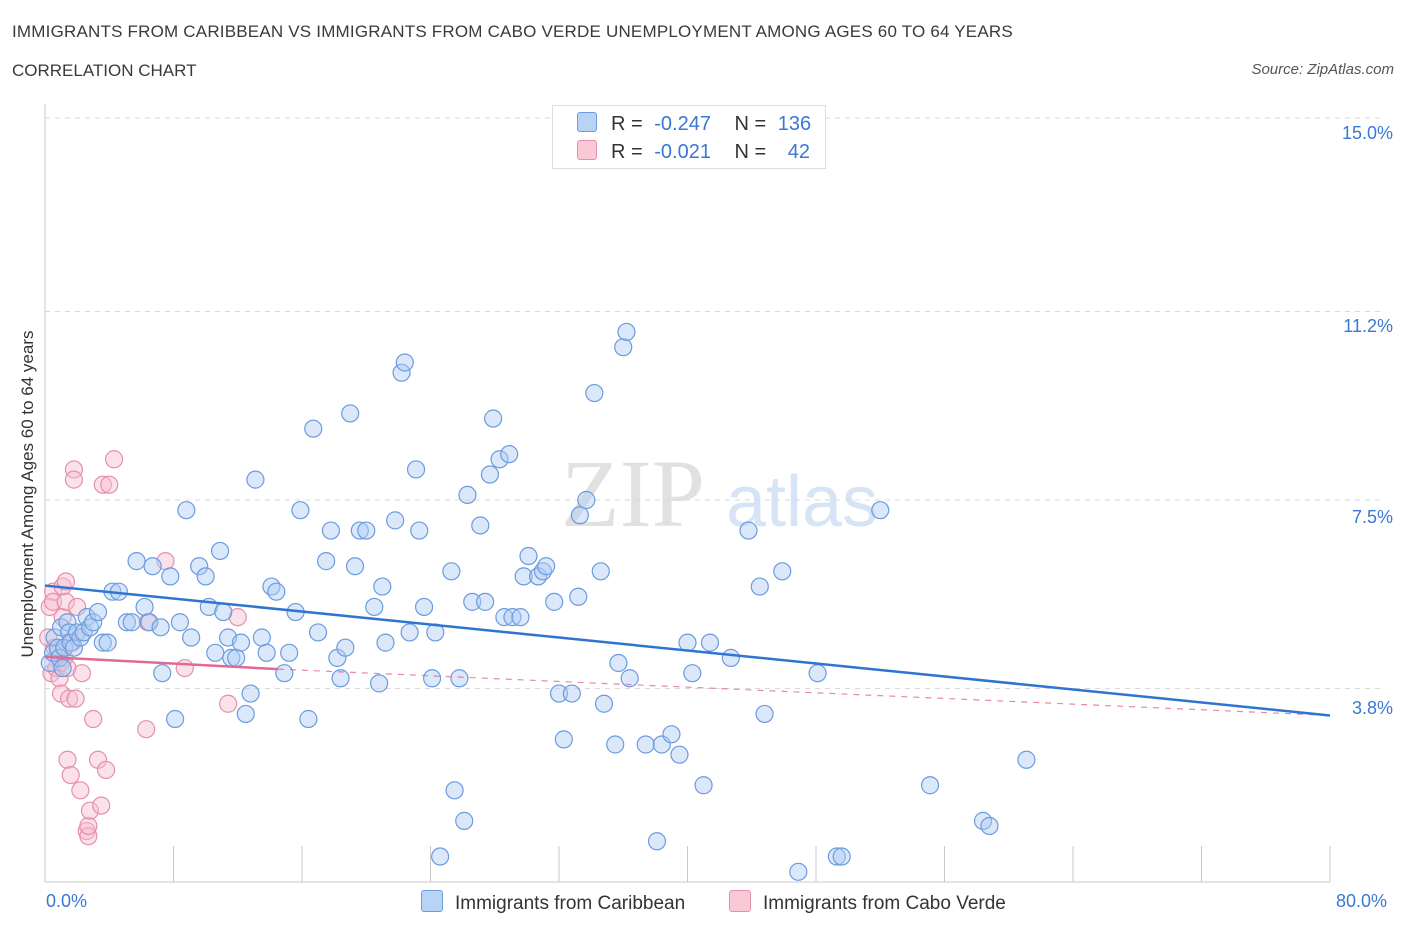 This screenshot has width=1406, height=930. Describe the element at coordinates (804, 692) in the screenshot. I see `cabo-verde-trendline-extension` at that location.